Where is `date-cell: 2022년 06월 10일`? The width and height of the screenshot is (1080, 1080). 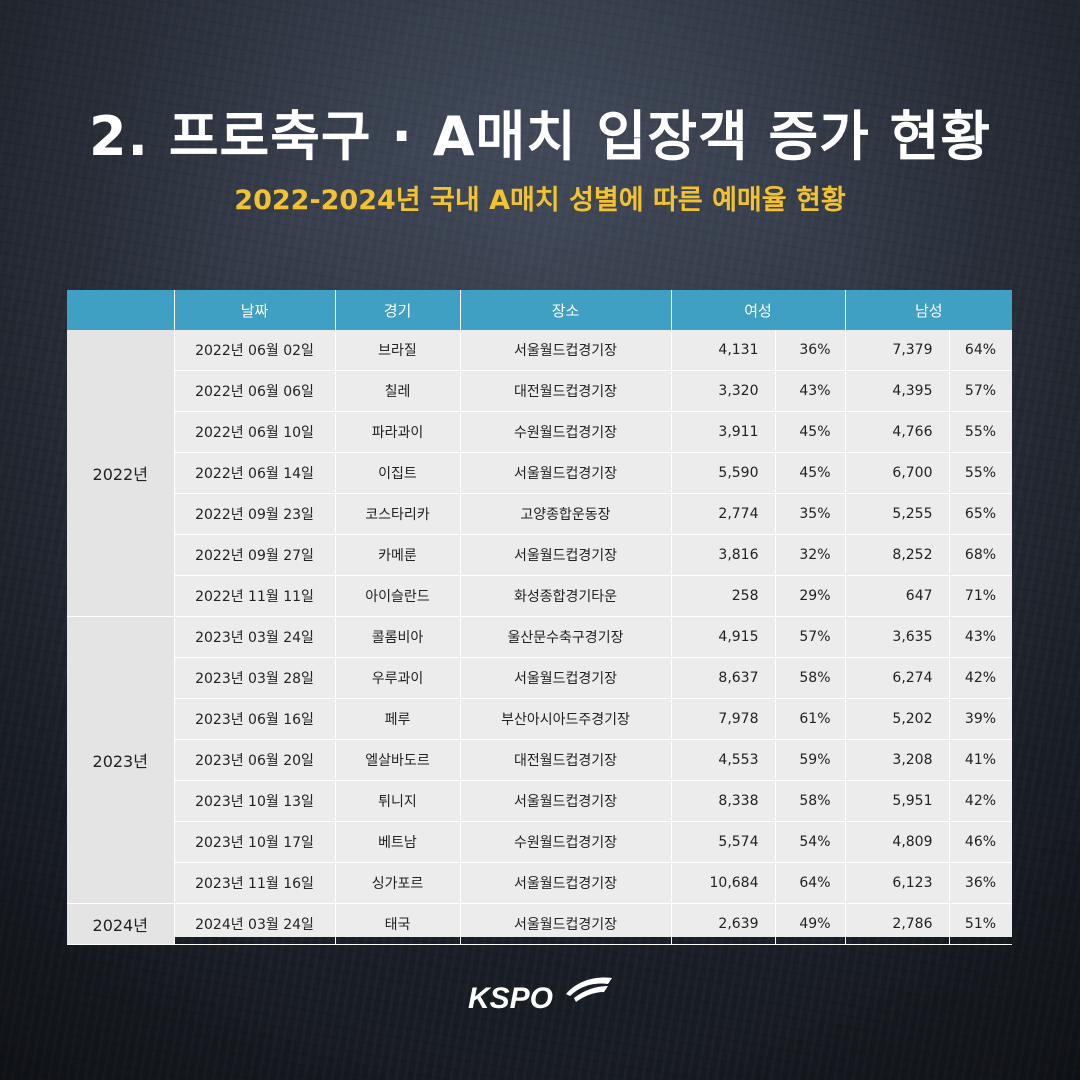
date-cell: 2022년 06월 10일 is located at coordinates (255, 432).